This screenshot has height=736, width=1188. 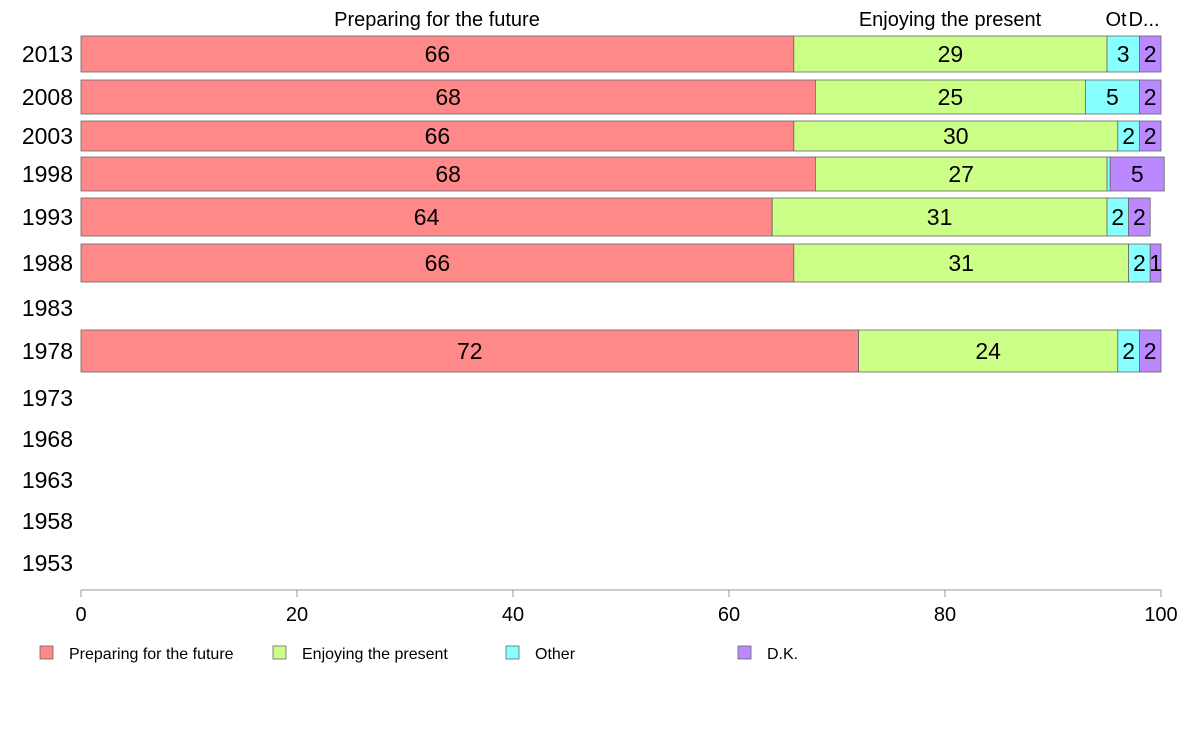 What do you see at coordinates (1116, 20) in the screenshot?
I see `series-header-label: Ot` at bounding box center [1116, 20].